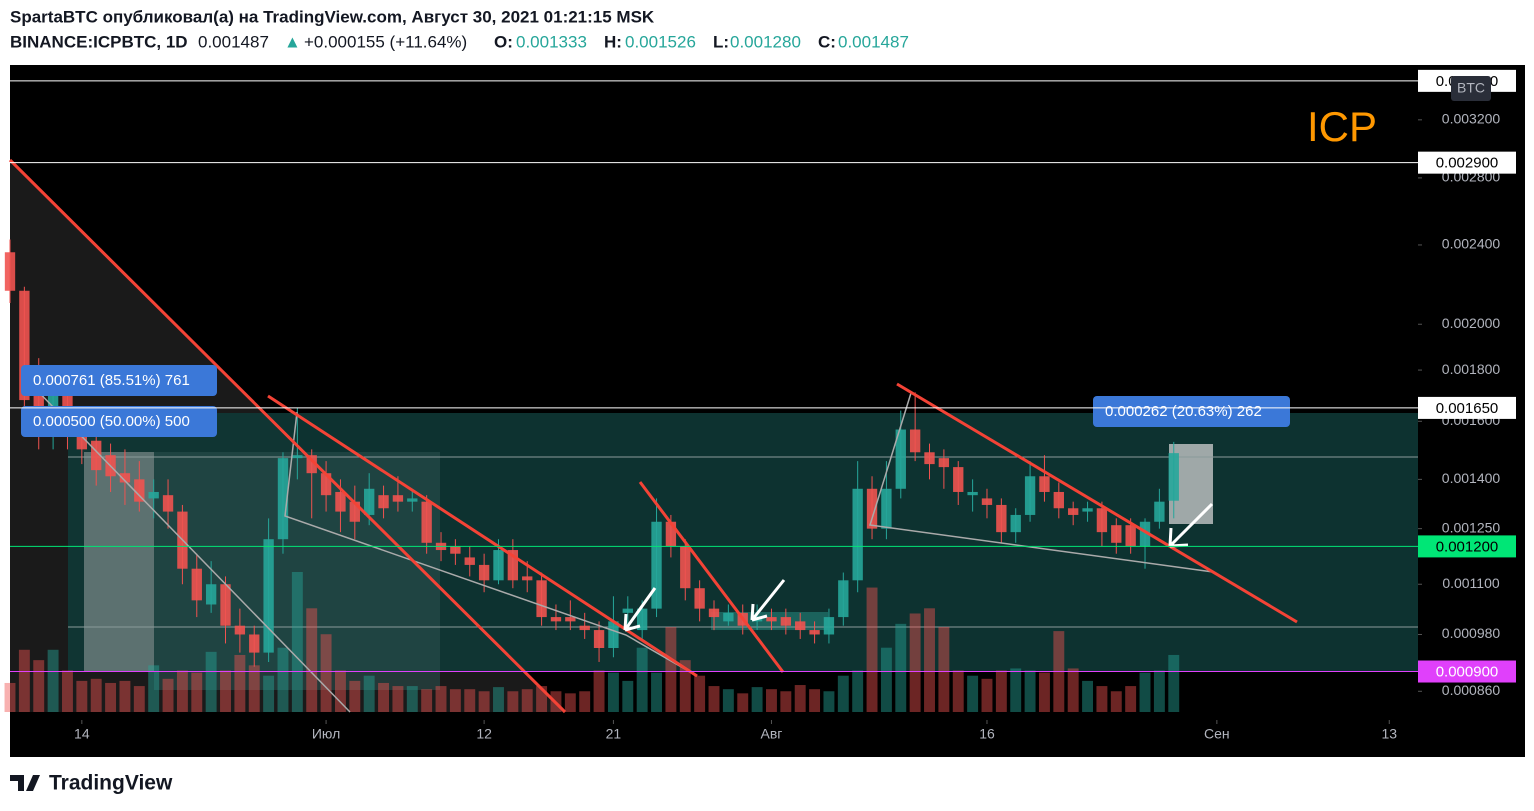 This screenshot has height=811, width=1534. I want to click on price-label-box, so click(1467, 162).